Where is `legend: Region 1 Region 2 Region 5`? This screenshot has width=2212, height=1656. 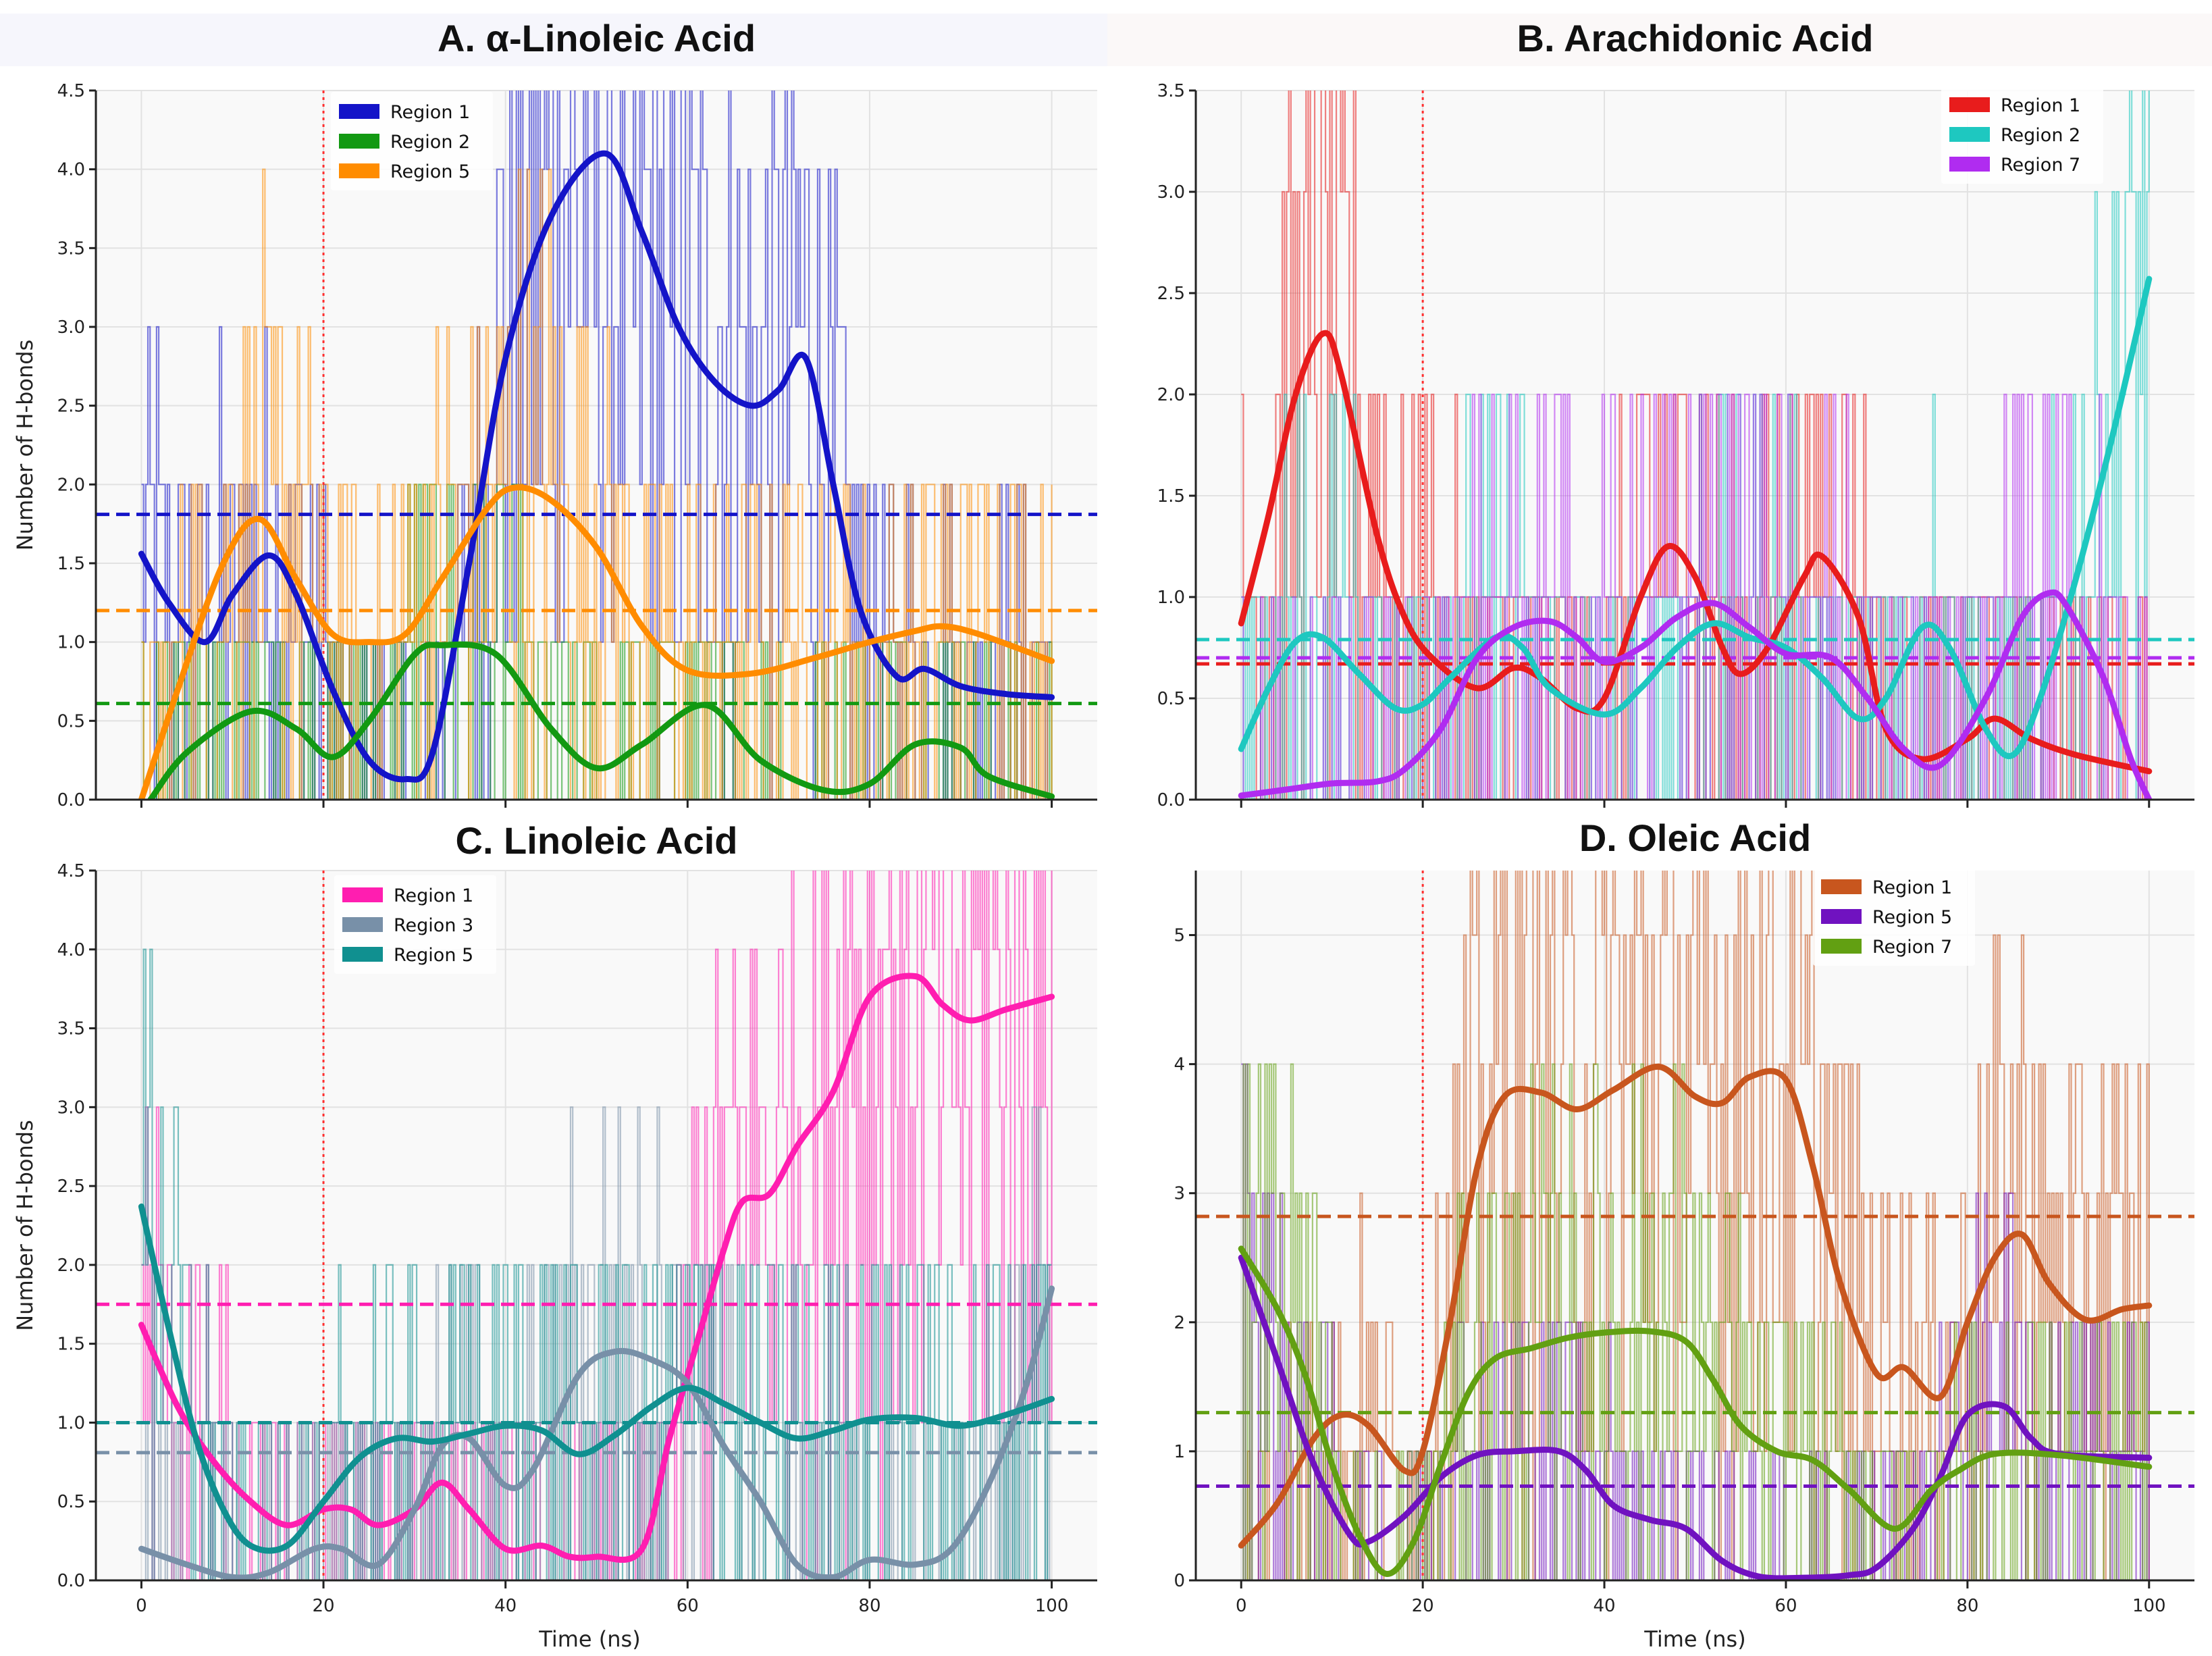 legend: Region 1 Region 2 Region 5 is located at coordinates (412, 141).